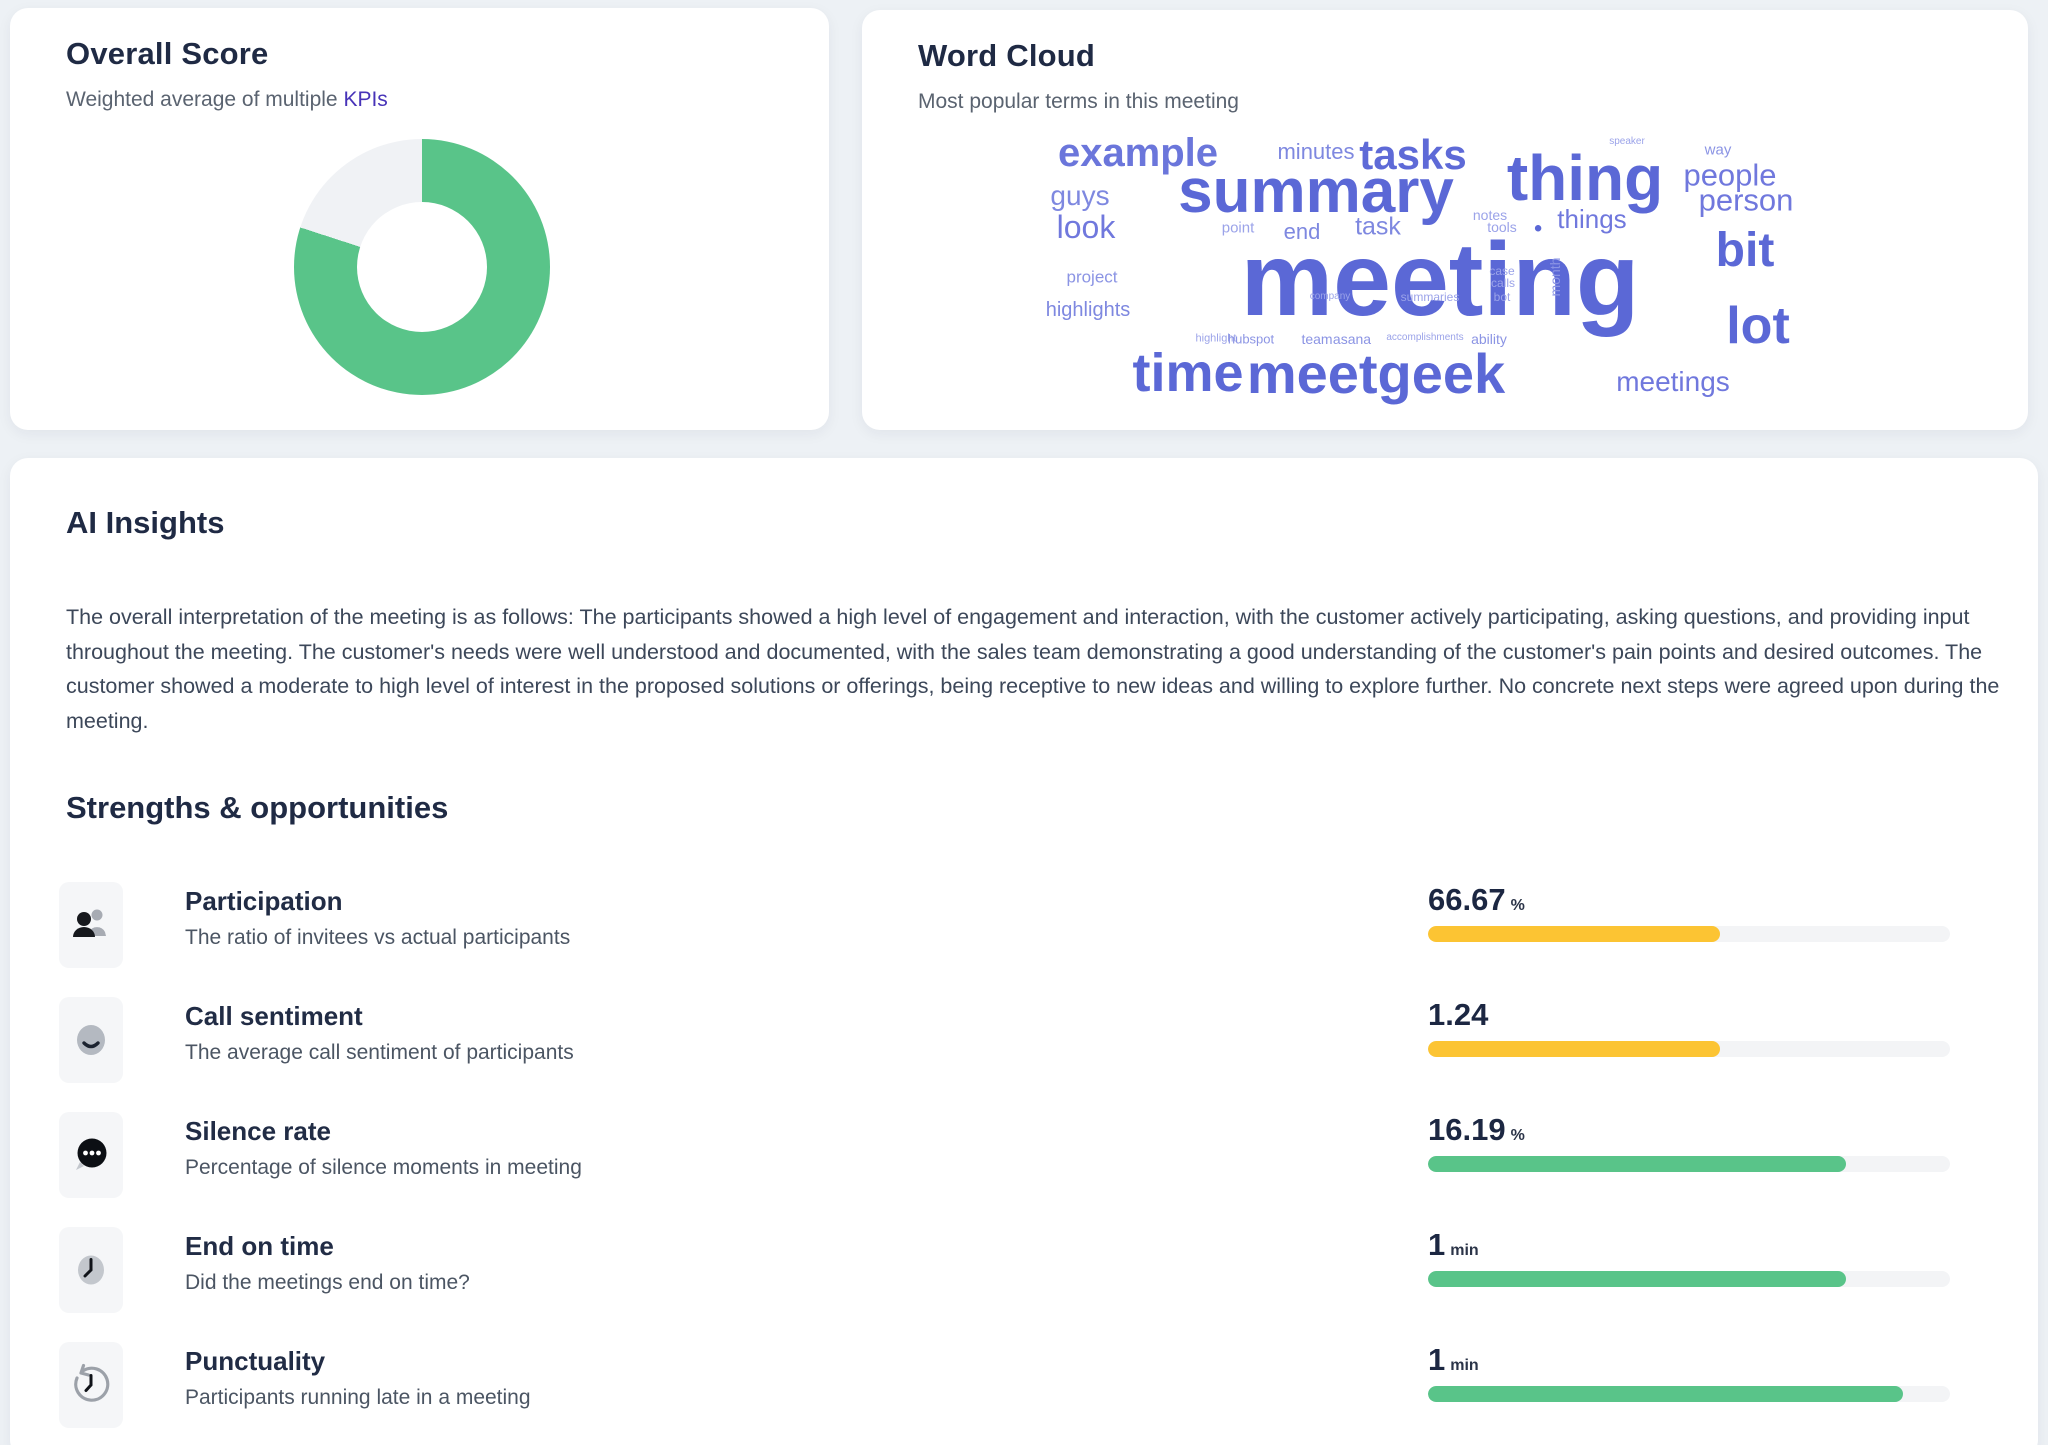 The width and height of the screenshot is (2048, 1445). What do you see at coordinates (1489, 339) in the screenshot?
I see `word-cloud-term: ability` at bounding box center [1489, 339].